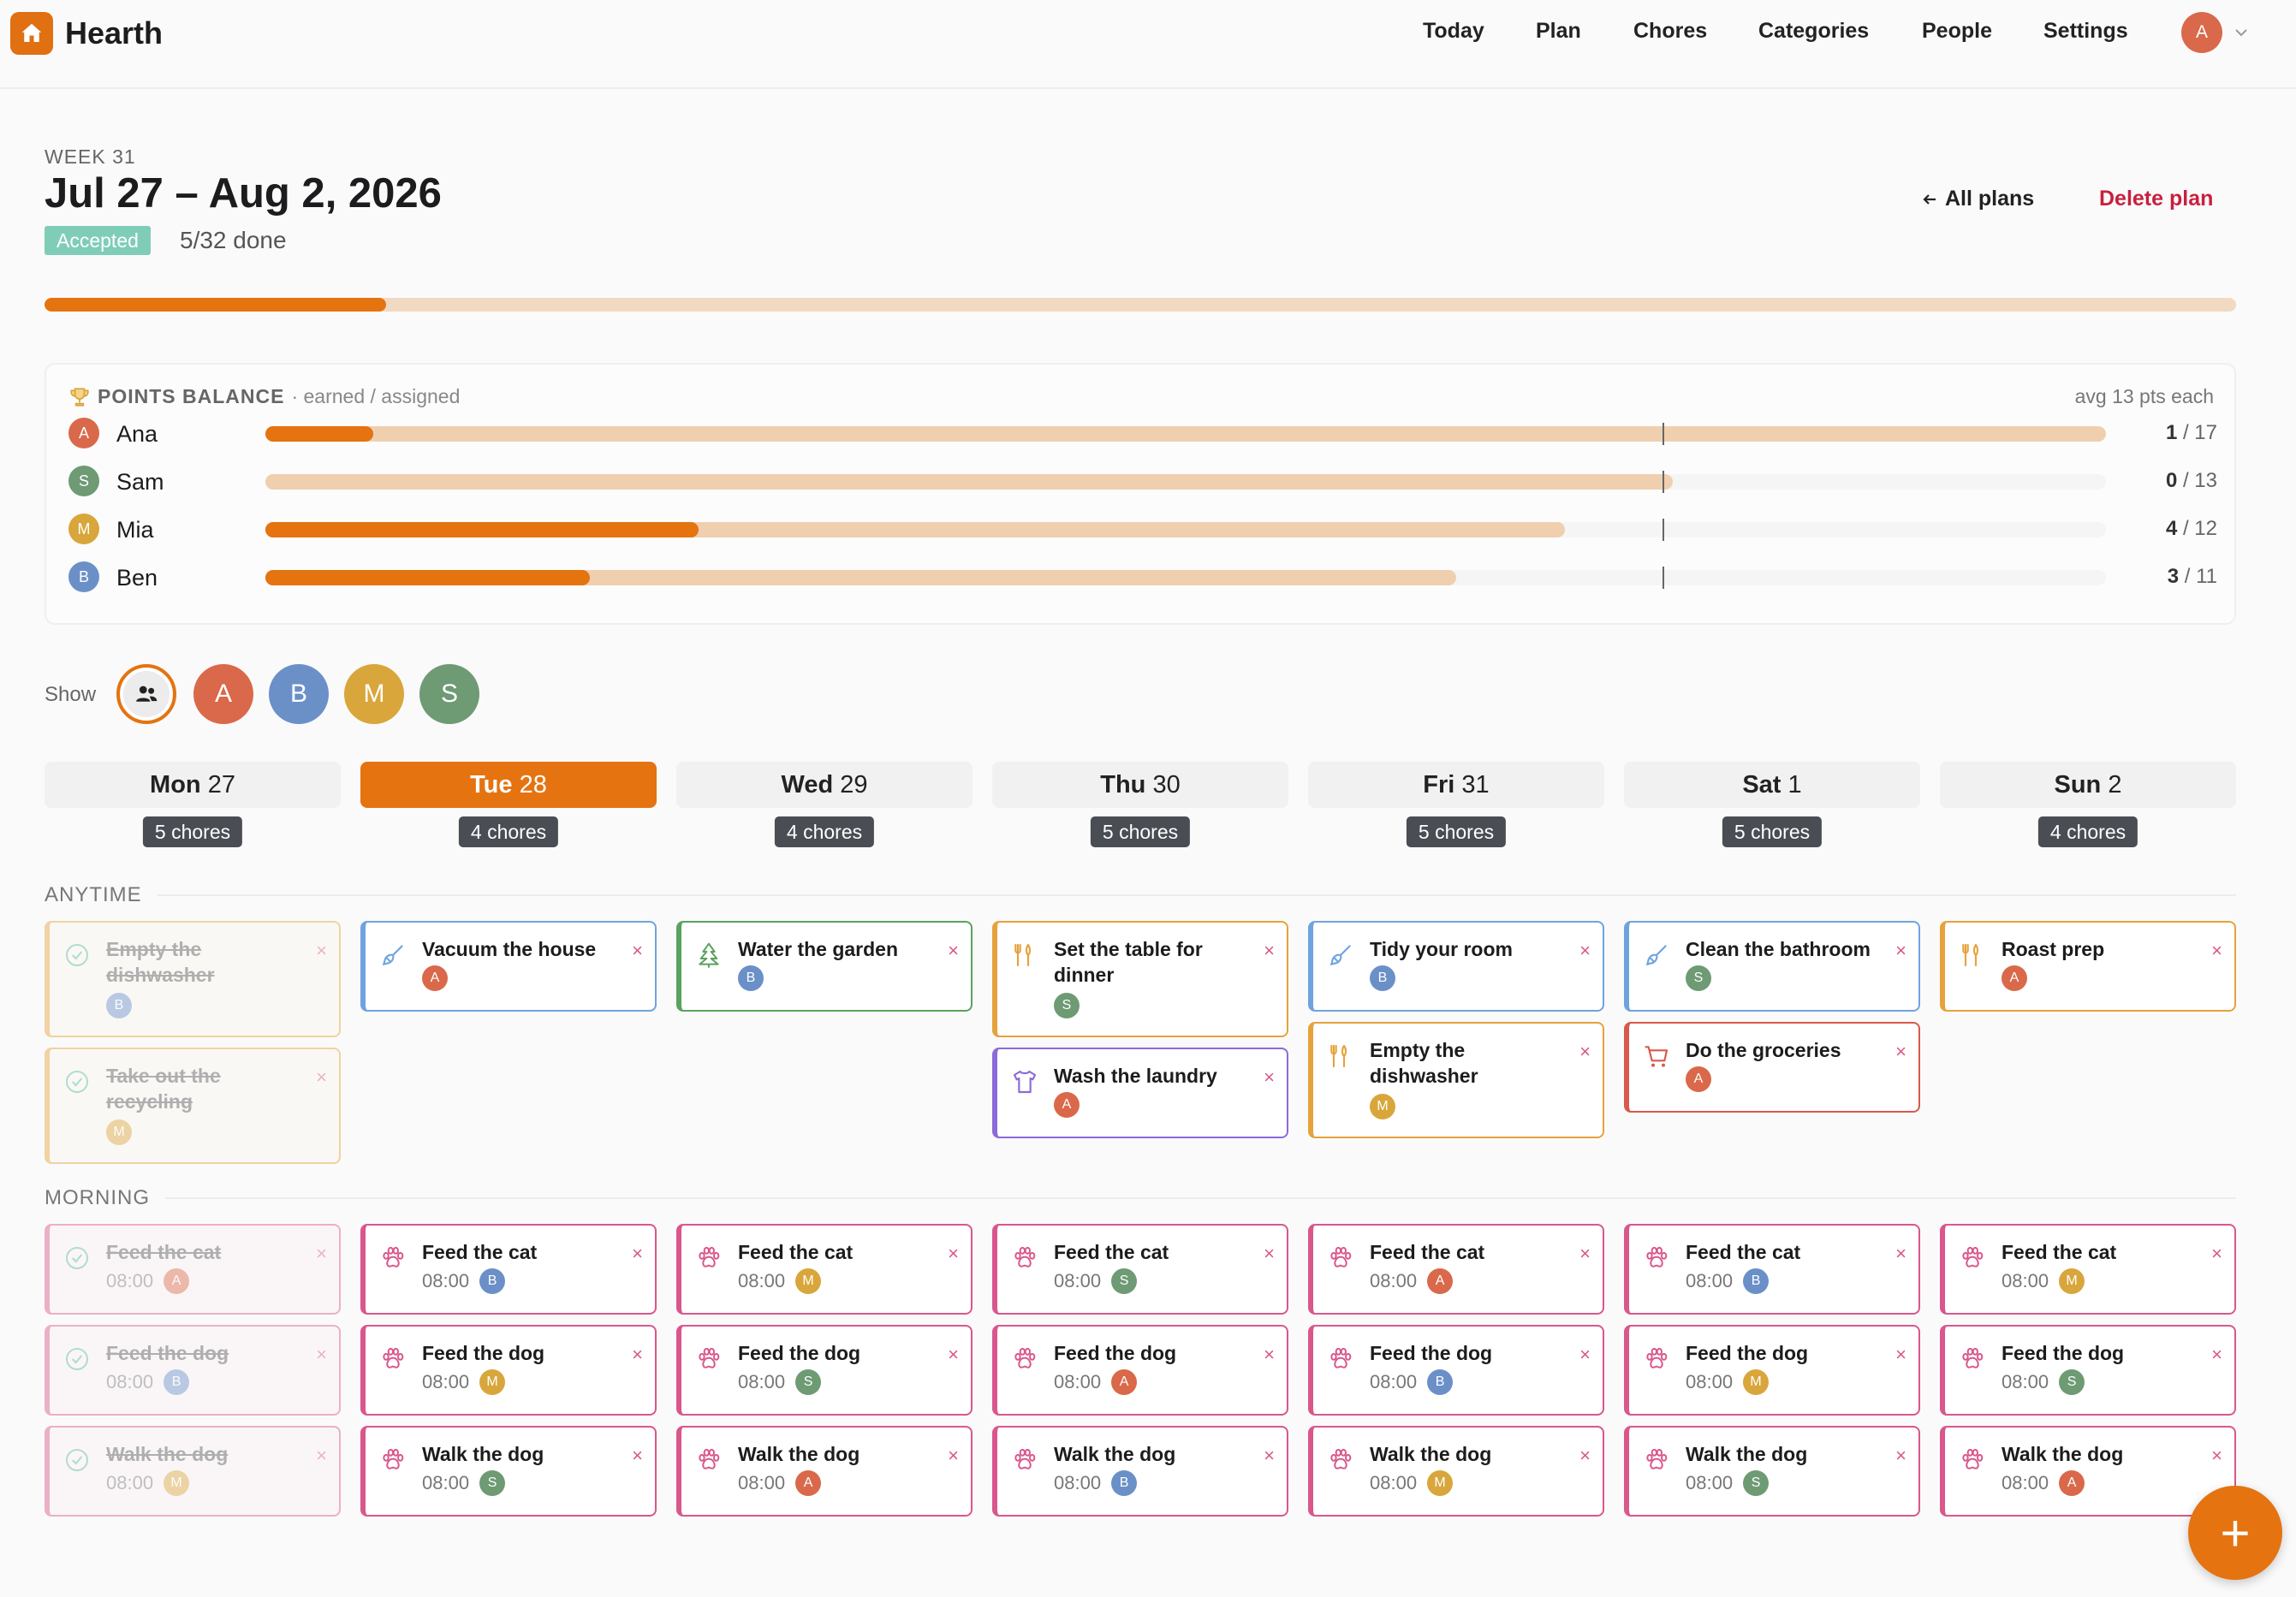  What do you see at coordinates (31, 33) in the screenshot?
I see `hearth-logo` at bounding box center [31, 33].